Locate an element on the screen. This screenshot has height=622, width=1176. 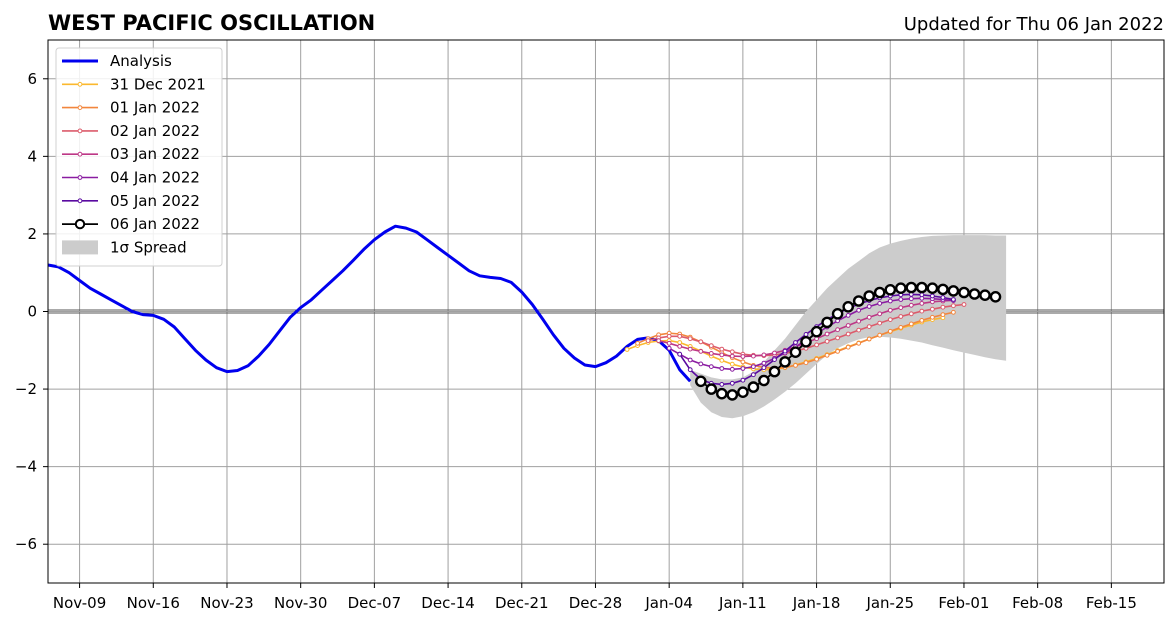
y-tick-label: 2 is located at coordinates (32, 234).